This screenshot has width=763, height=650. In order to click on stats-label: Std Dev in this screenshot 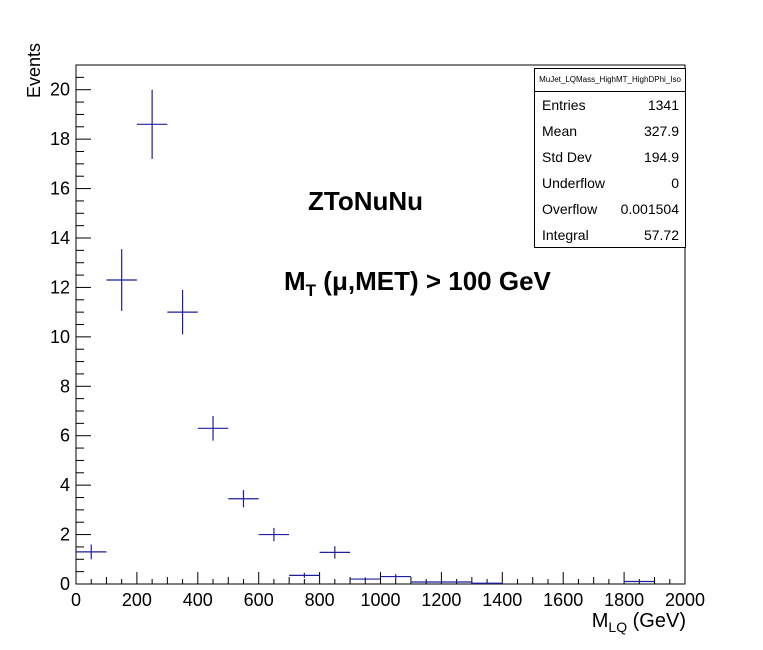, I will do `click(567, 157)`.